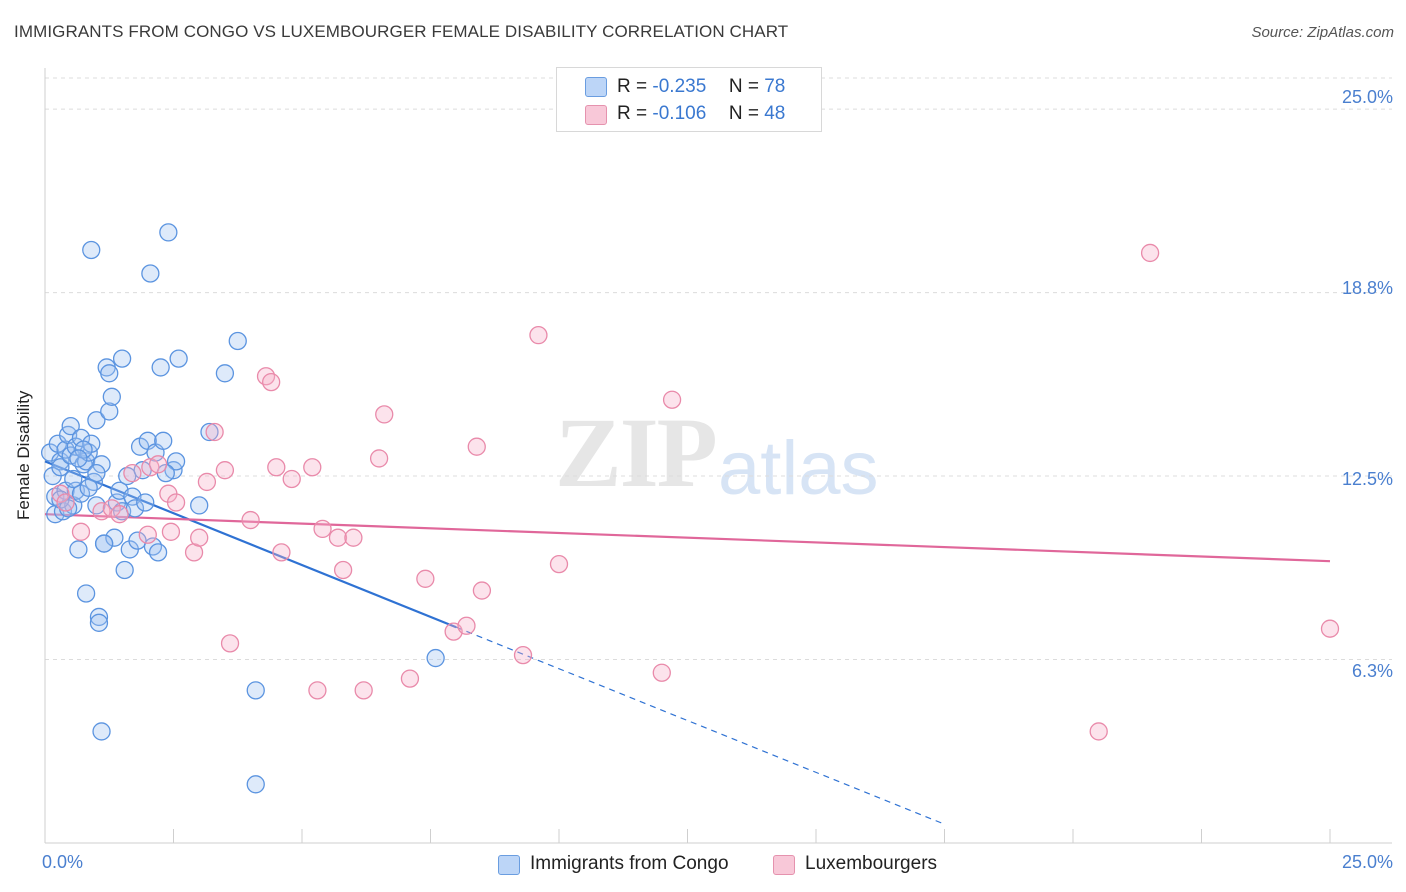 This screenshot has width=1406, height=892. Describe the element at coordinates (679, 86) in the screenshot. I see `stats-r-value: -0.235` at that location.